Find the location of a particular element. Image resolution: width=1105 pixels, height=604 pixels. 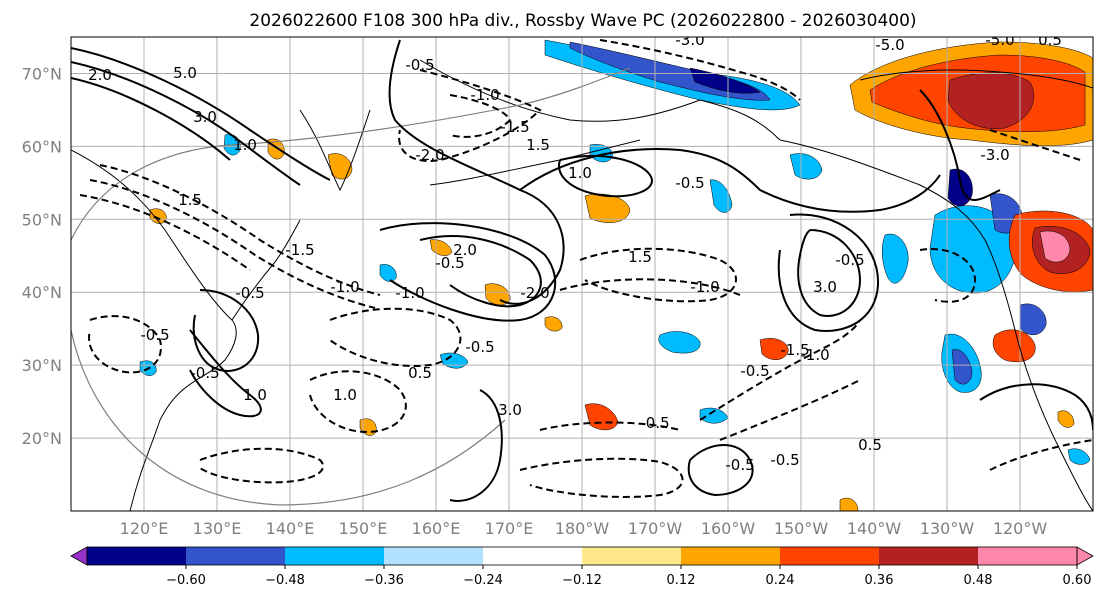

colorbar-tick-label: 0.12 is located at coordinates (681, 580).